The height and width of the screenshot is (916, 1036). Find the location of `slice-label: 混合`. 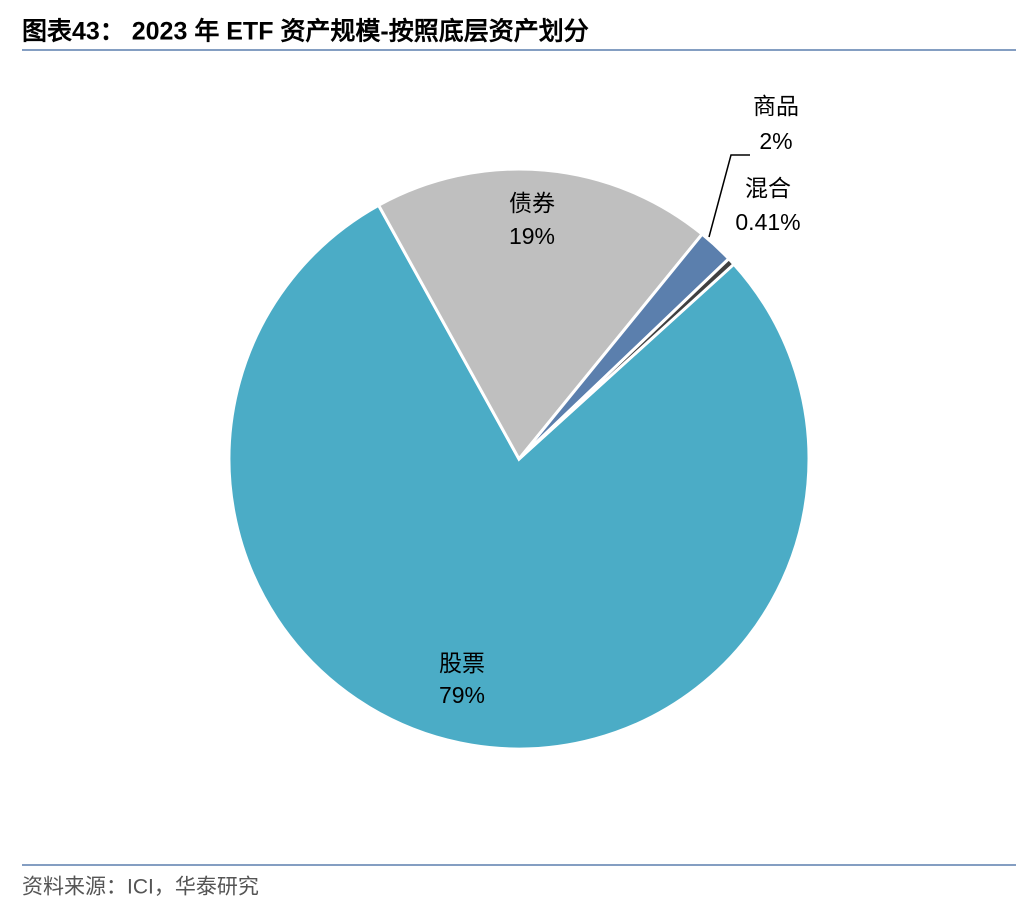

slice-label: 混合 is located at coordinates (768, 188).